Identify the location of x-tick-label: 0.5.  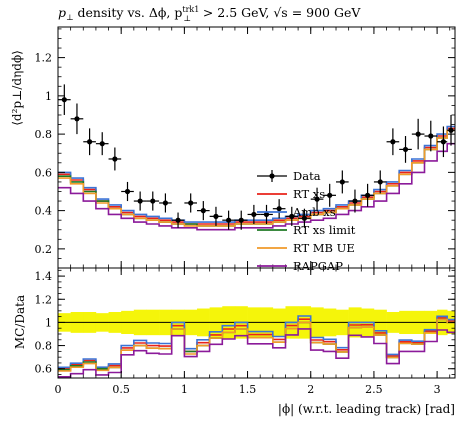
(121, 389).